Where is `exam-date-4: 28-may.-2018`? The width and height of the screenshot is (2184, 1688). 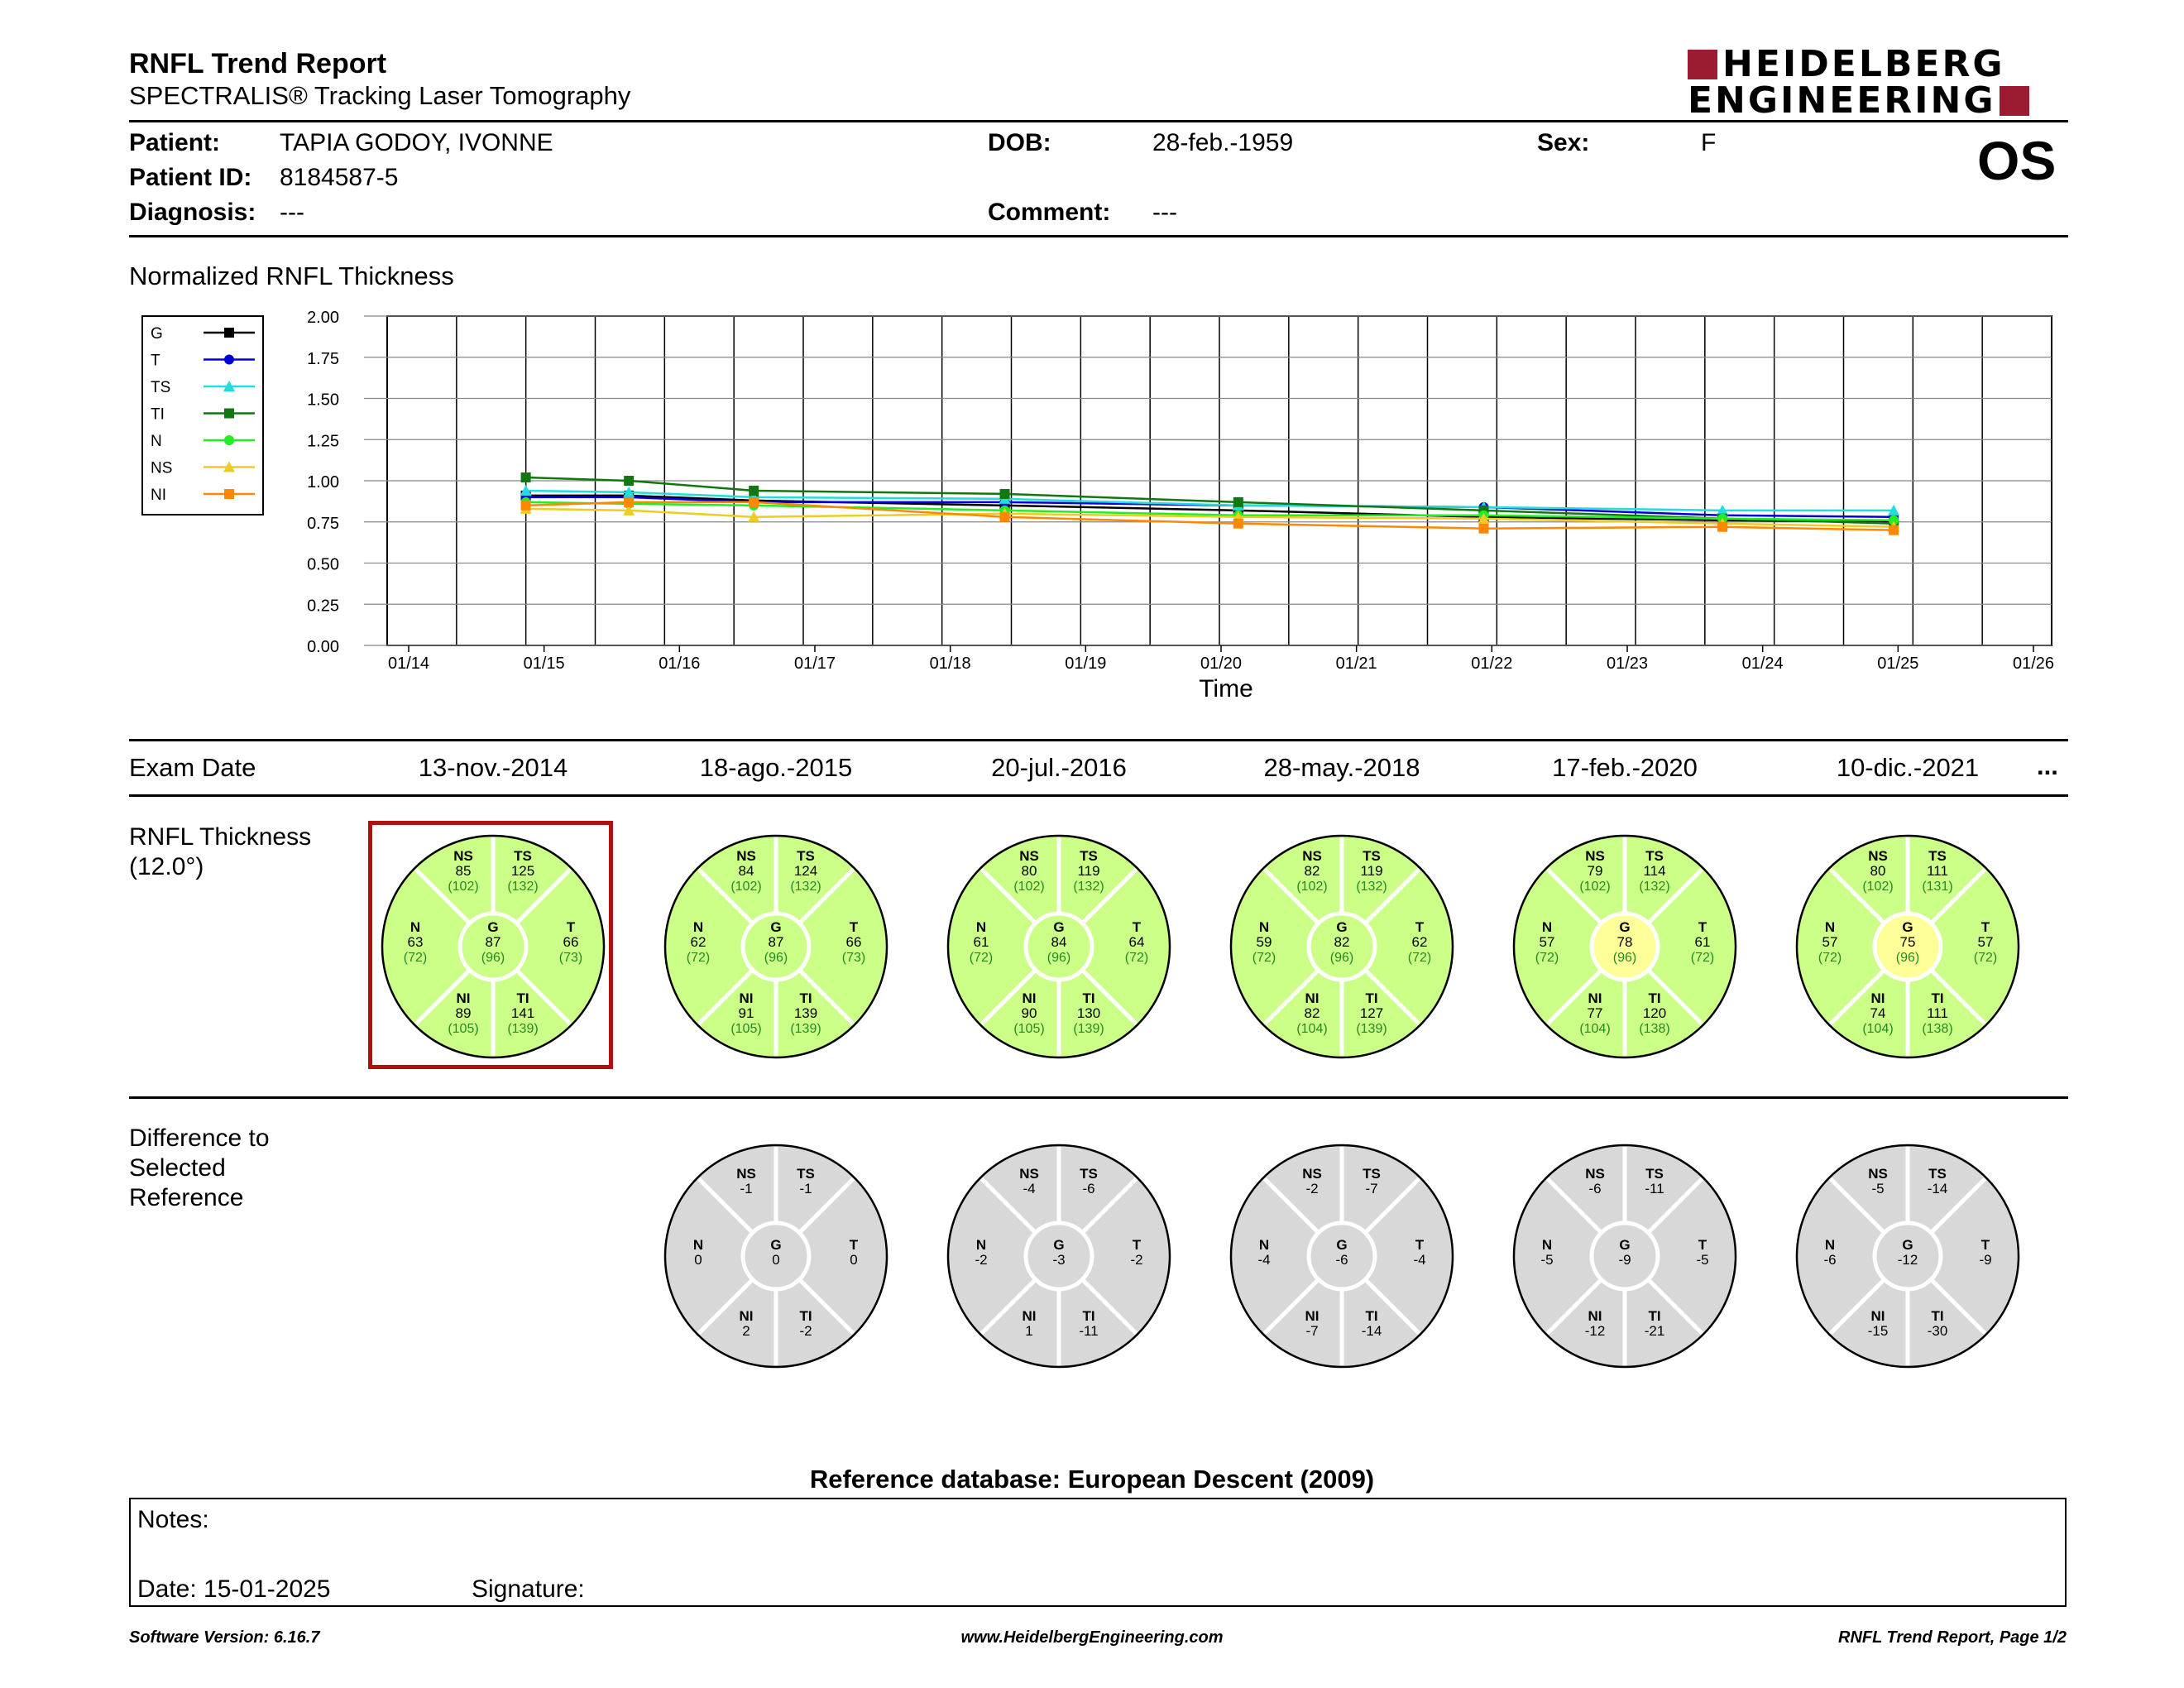
exam-date-4: 28-may.-2018 is located at coordinates (1341, 767).